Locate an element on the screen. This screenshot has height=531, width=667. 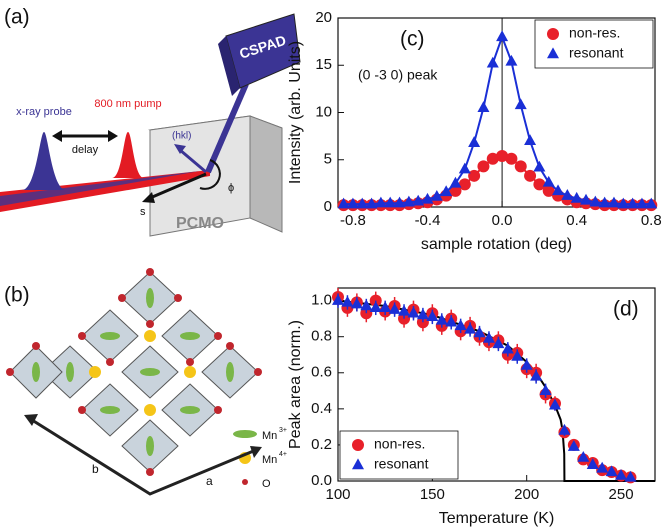
x-tick-label: -0.8 is located at coordinates (353, 220).